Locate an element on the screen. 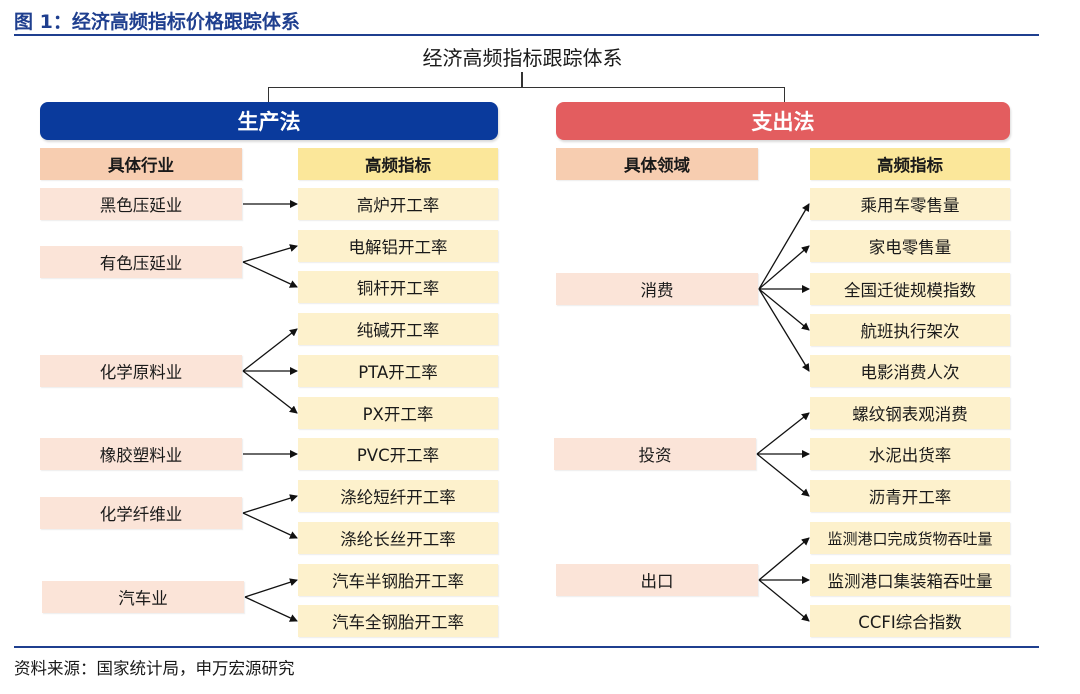 The width and height of the screenshot is (1080, 694). expenditure-indicator-box: 电影消费人次 is located at coordinates (910, 371).